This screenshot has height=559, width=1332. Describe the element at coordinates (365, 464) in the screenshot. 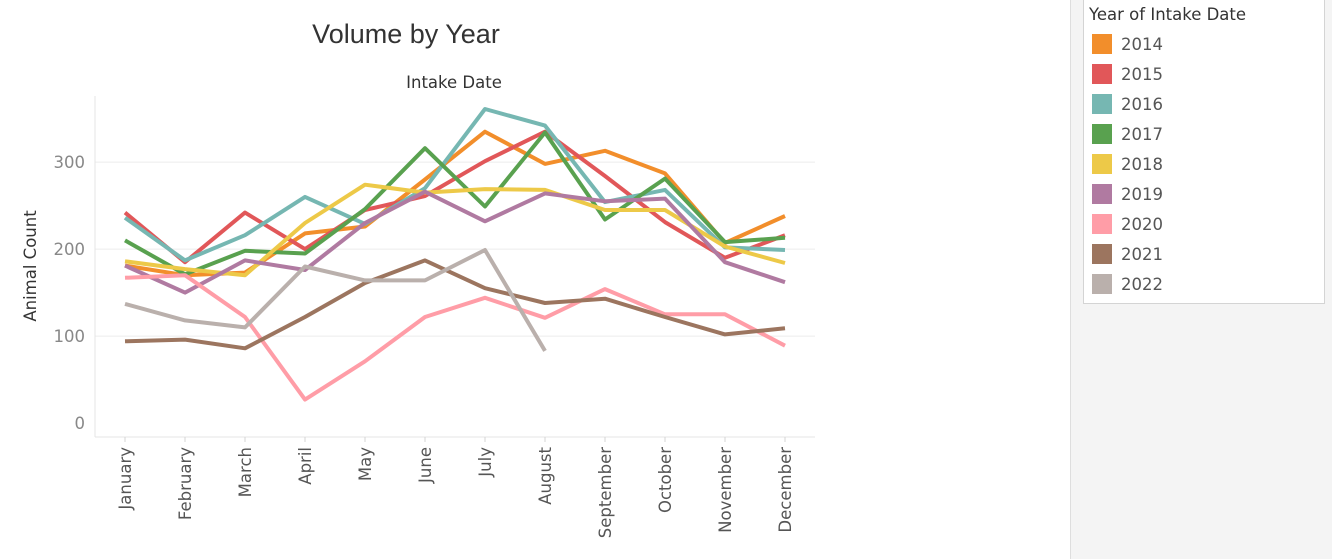

I see `x-tick-label: May` at that location.